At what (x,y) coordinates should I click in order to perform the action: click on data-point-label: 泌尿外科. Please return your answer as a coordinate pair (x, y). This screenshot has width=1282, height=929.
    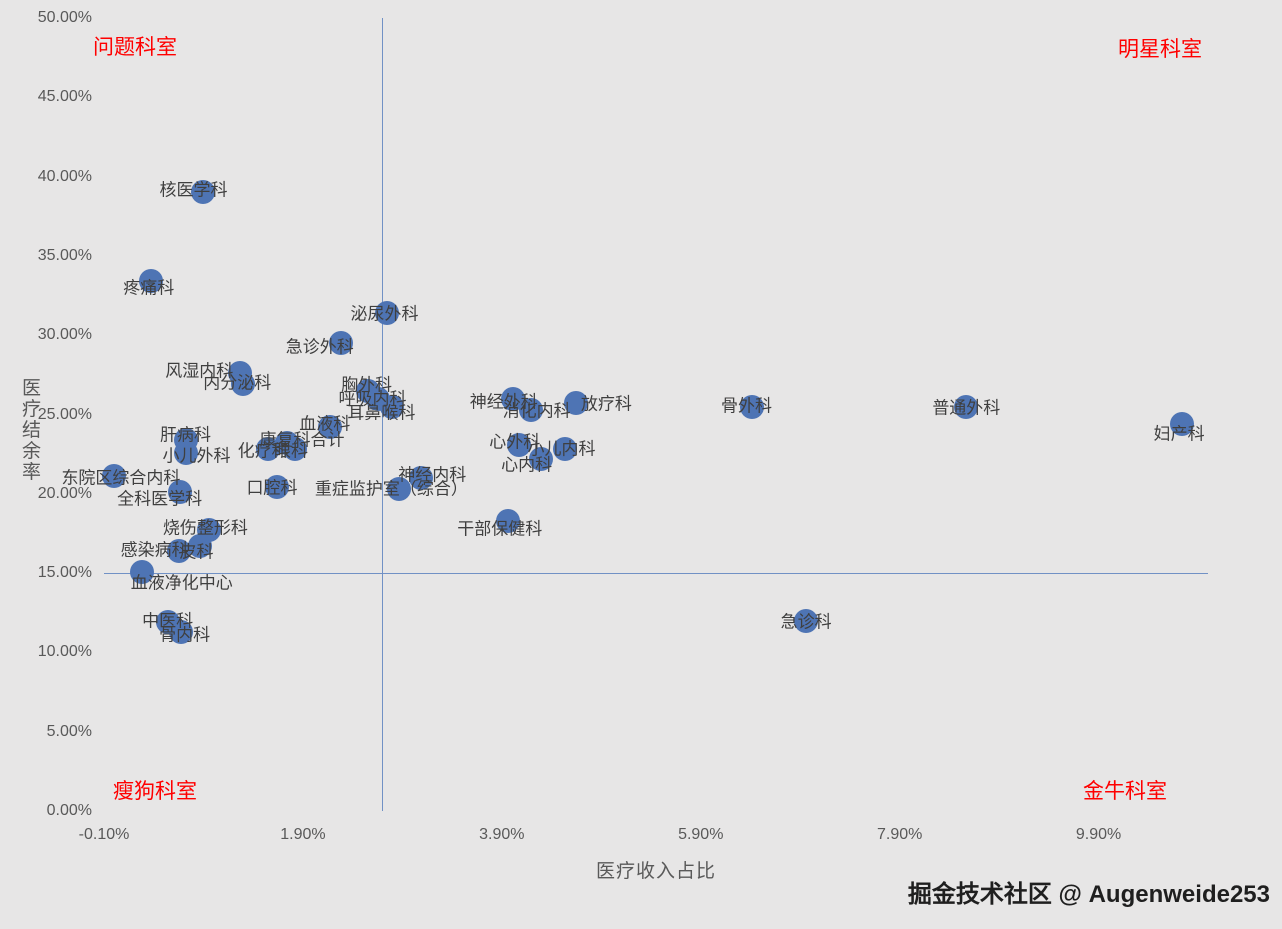
    Looking at the image, I should click on (384, 314).